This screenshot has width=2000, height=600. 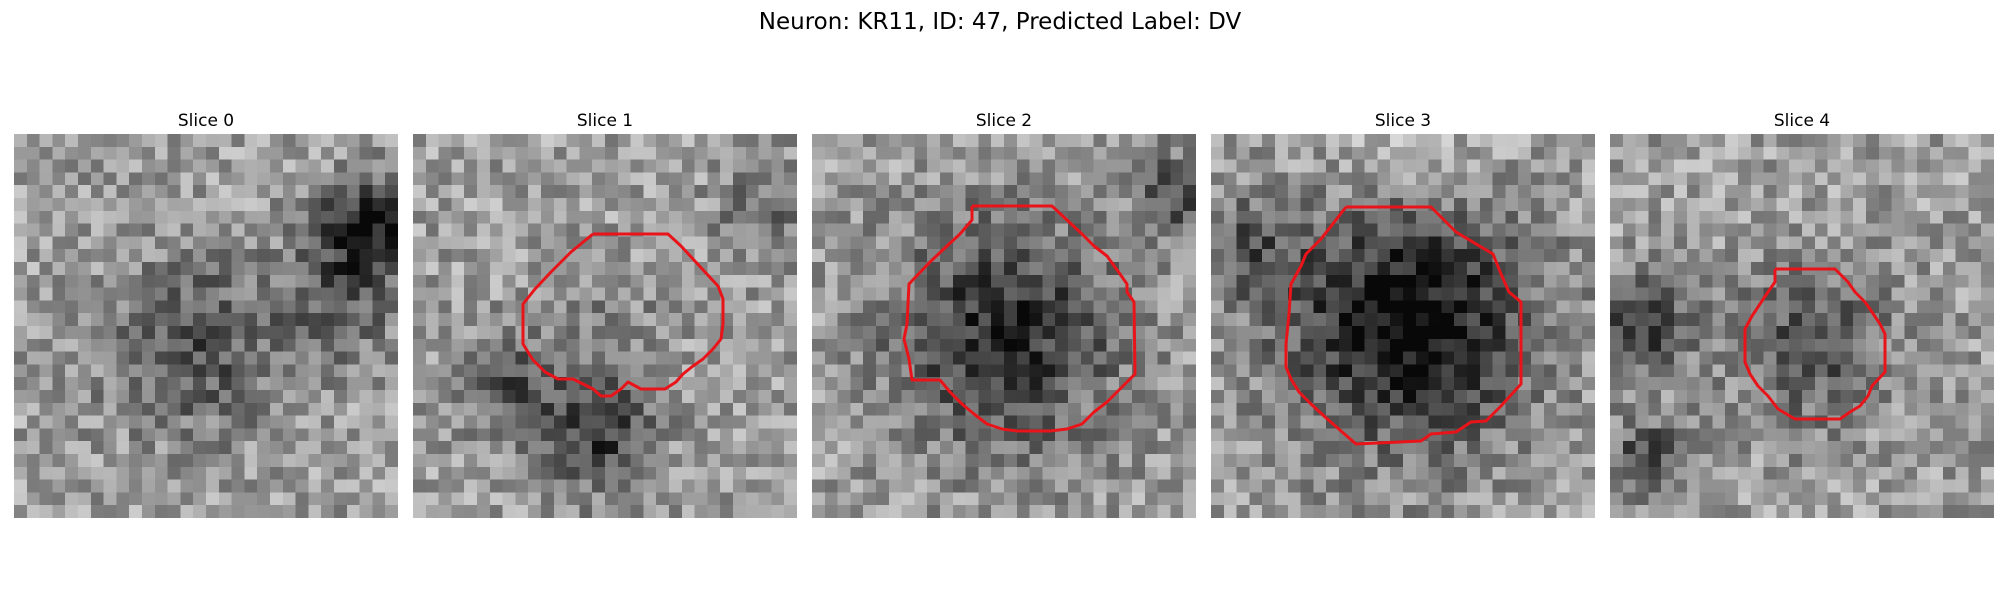 I want to click on slice-title: Slice 2, so click(x=1004, y=121).